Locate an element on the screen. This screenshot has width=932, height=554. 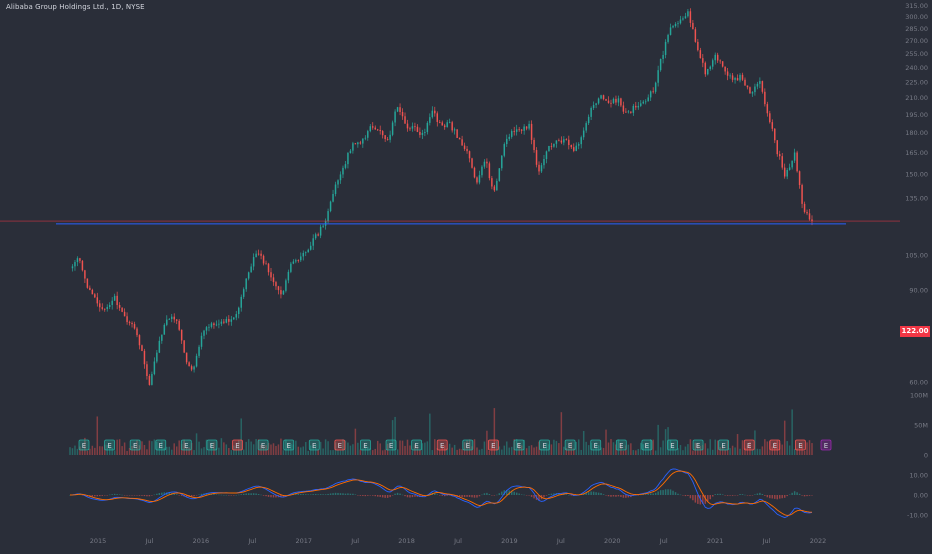
time-tick-label: Jul is located at coordinates (149, 541).